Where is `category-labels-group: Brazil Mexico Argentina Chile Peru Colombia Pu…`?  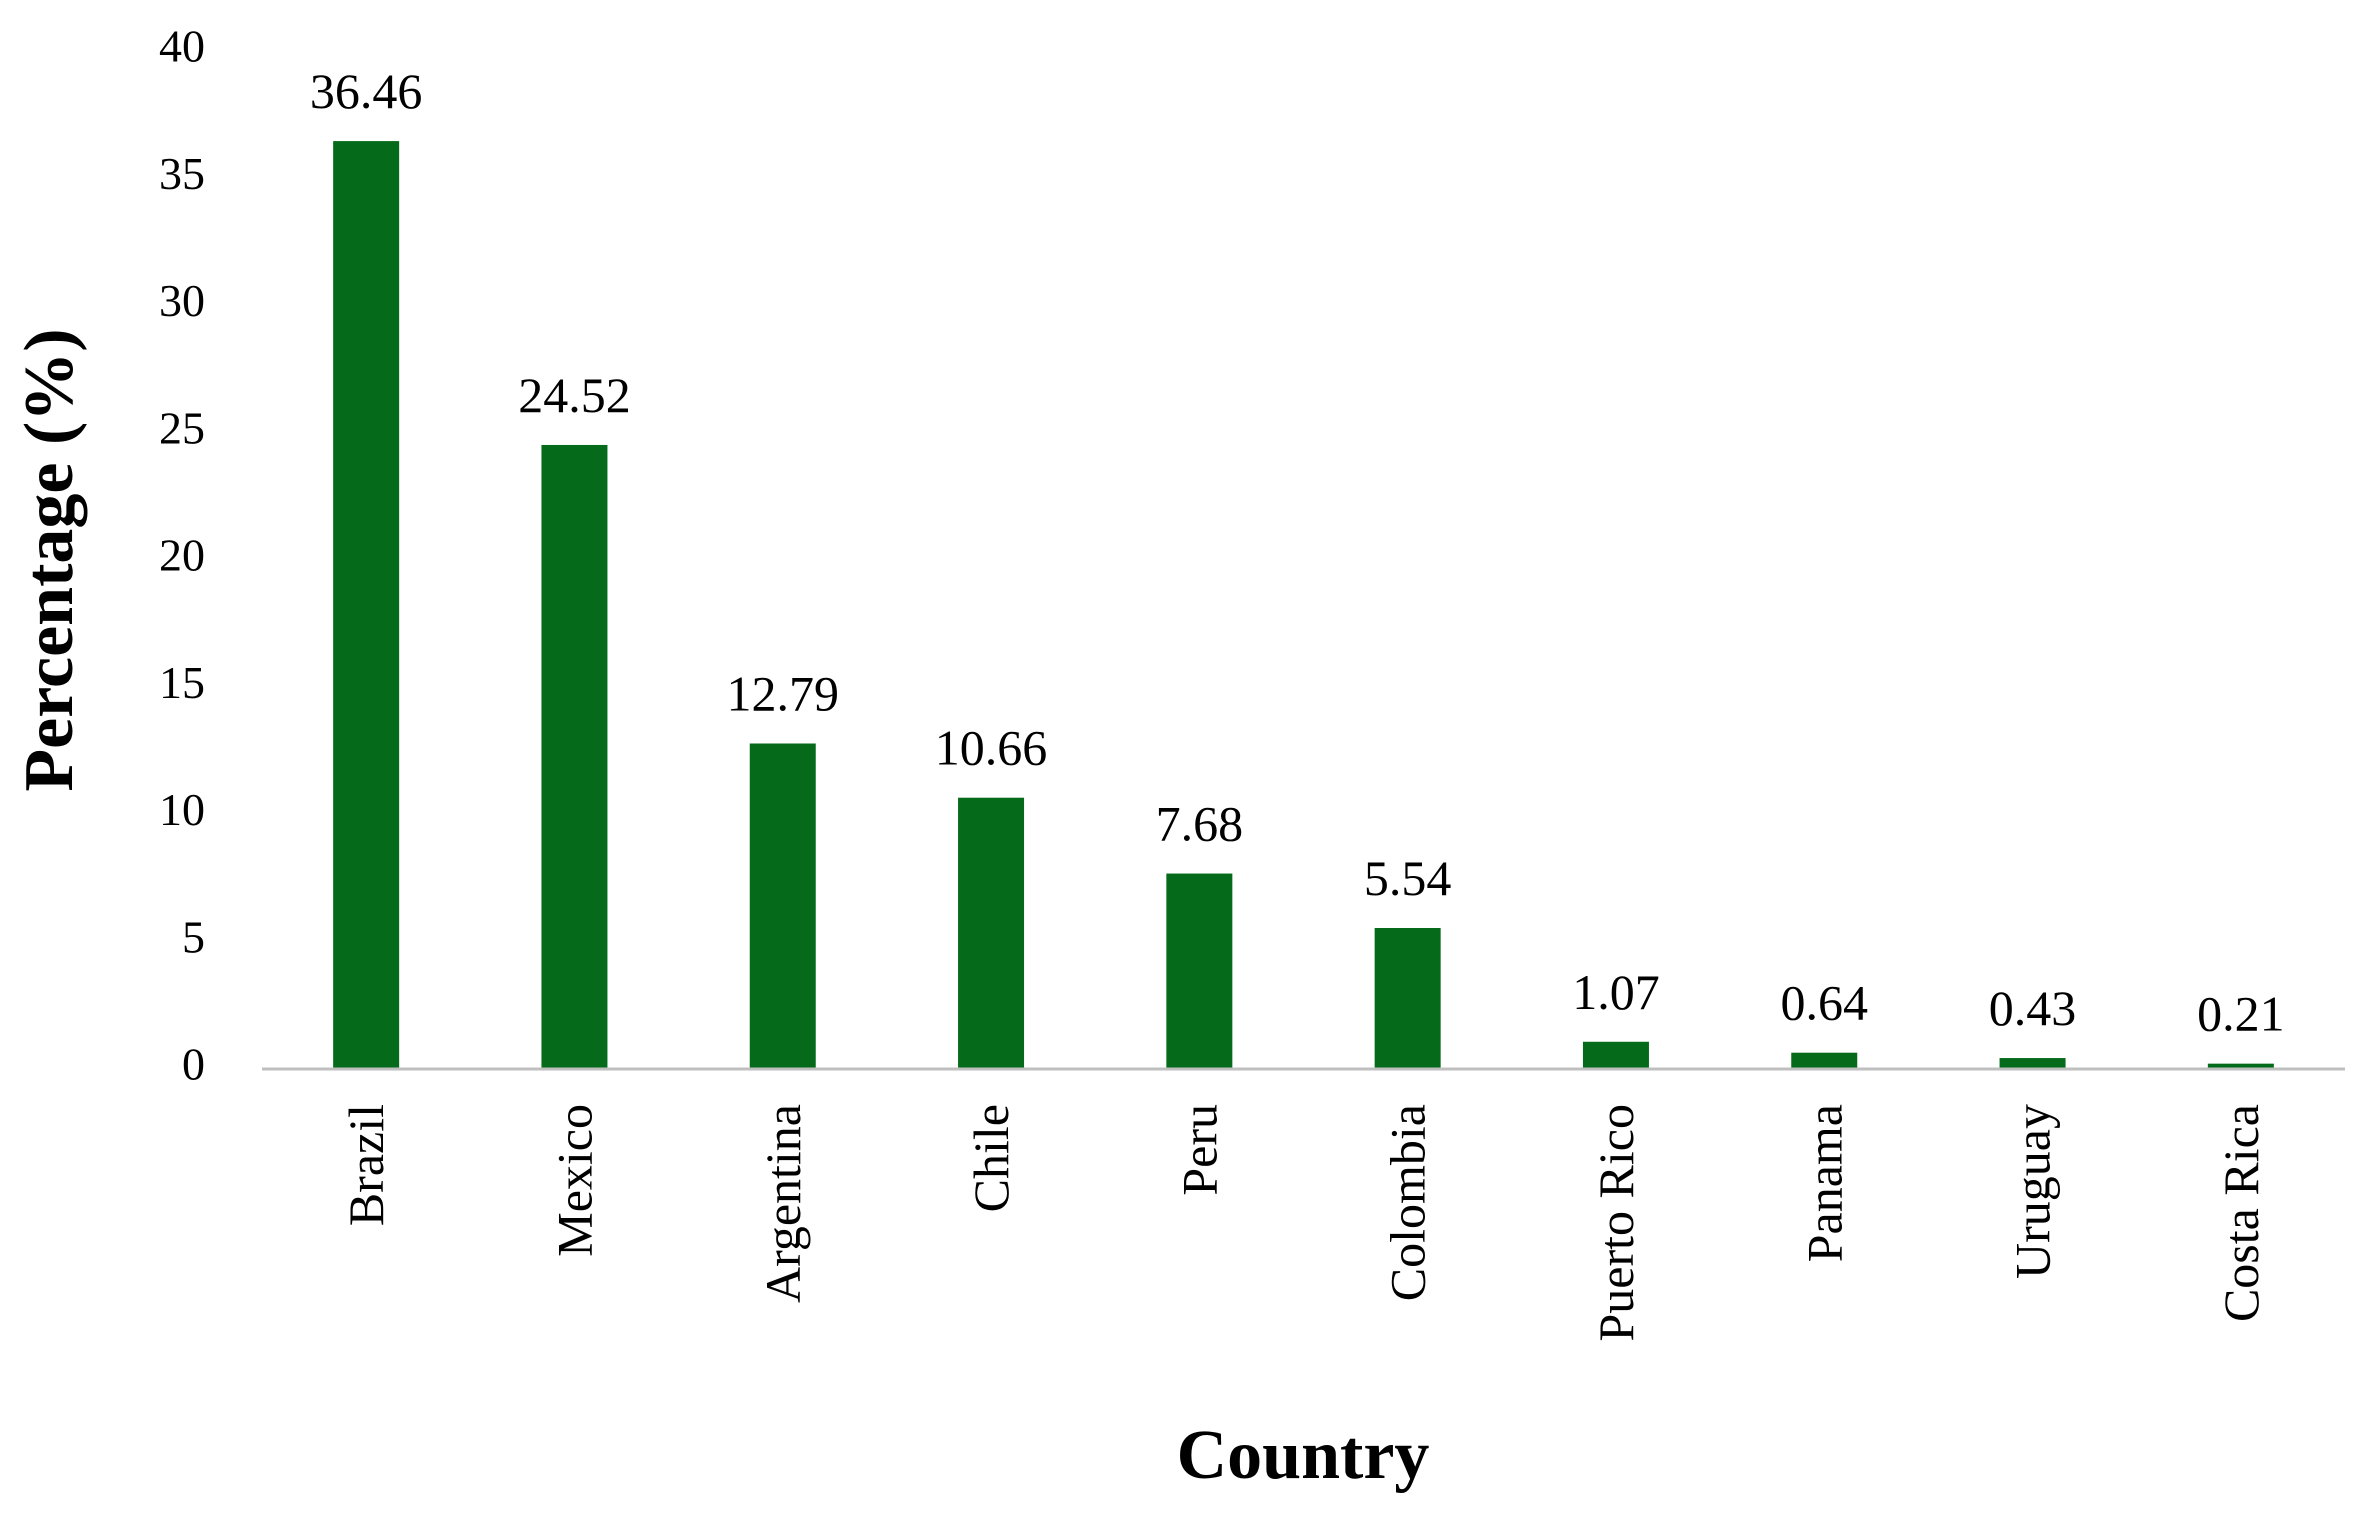 category-labels-group: Brazil Mexico Argentina Chile Peru Colombia Pu… is located at coordinates (1303, 1222).